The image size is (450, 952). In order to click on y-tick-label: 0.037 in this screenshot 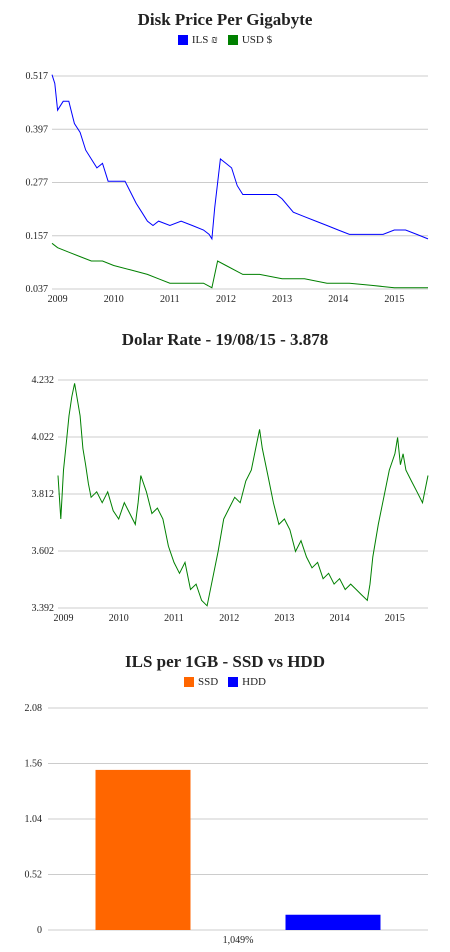, I will do `click(37, 289)`.